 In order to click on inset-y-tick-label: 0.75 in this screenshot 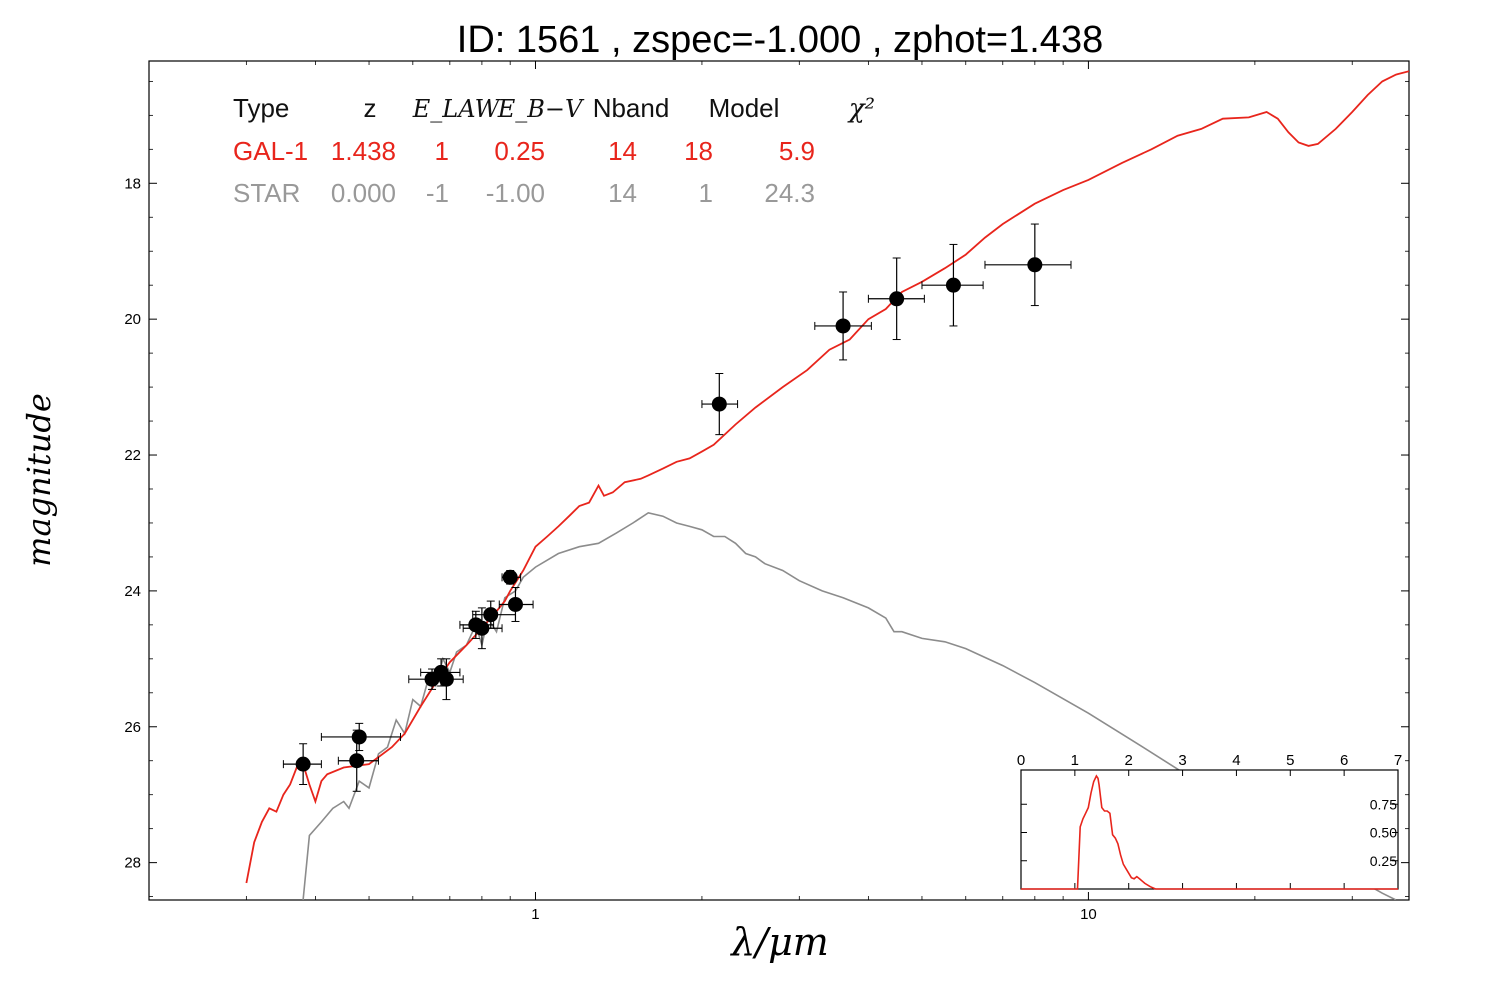, I will do `click(1383, 804)`.